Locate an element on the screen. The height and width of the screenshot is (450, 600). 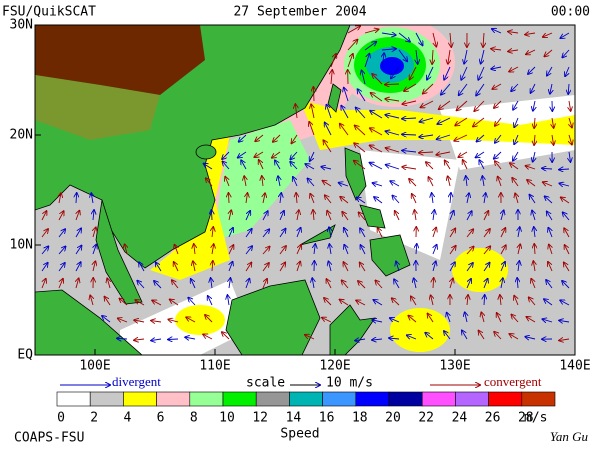
lon-label: 110E is located at coordinates (214, 366).